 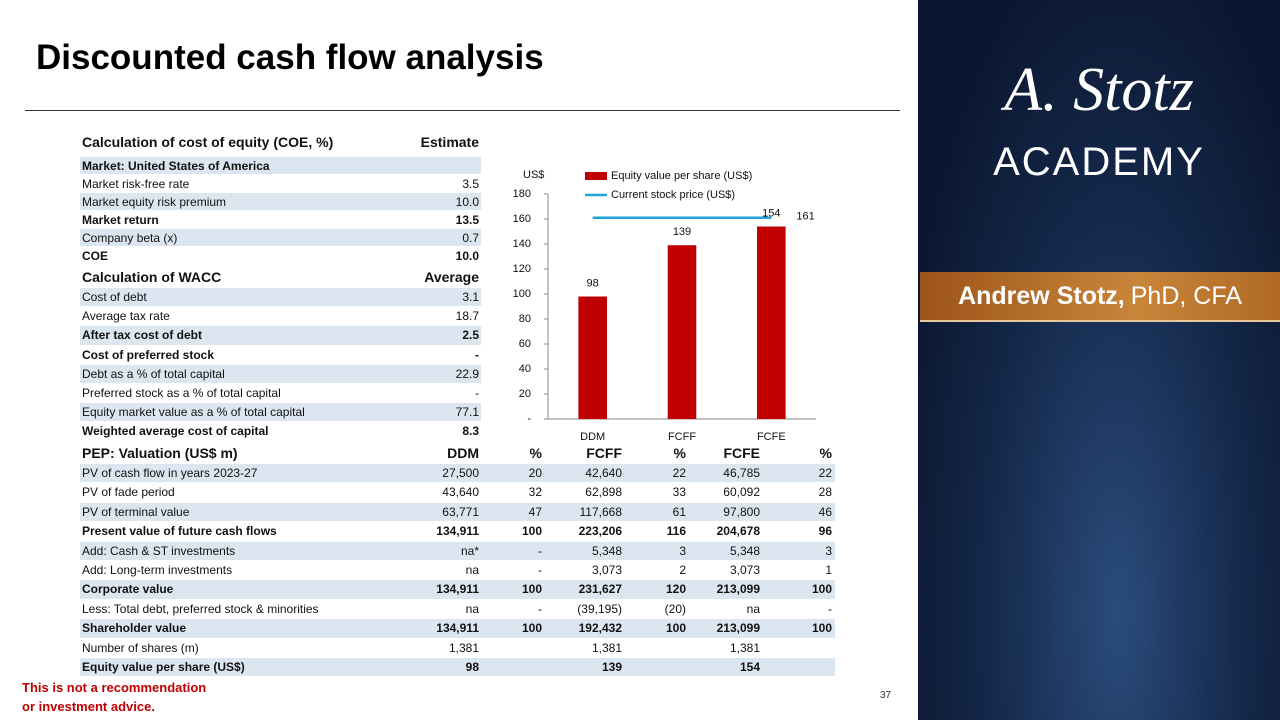 I want to click on table-header: DDM, so click(x=463, y=453).